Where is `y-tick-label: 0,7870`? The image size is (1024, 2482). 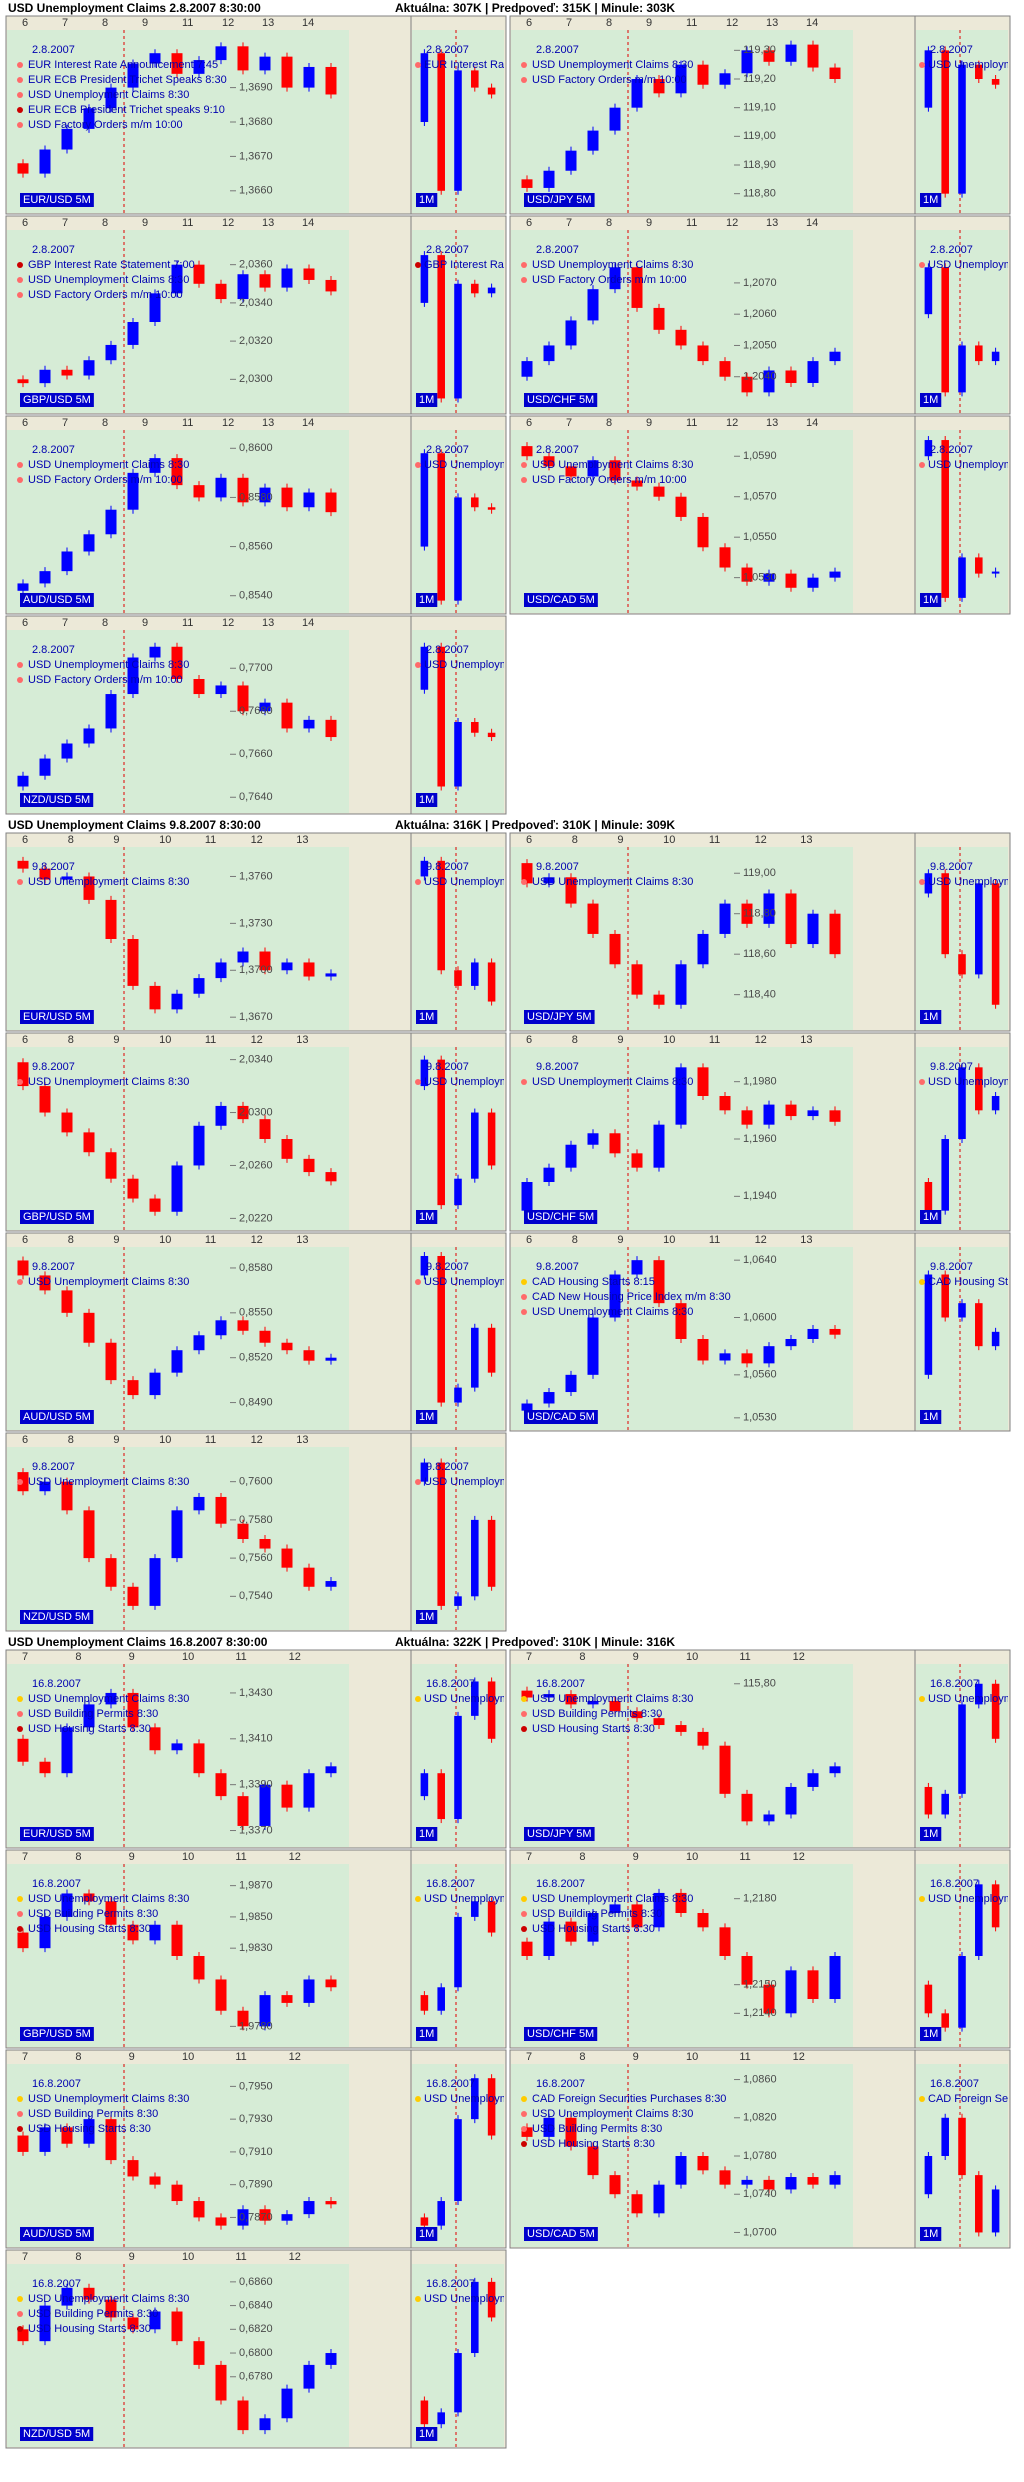 y-tick-label: 0,7870 is located at coordinates (256, 2217).